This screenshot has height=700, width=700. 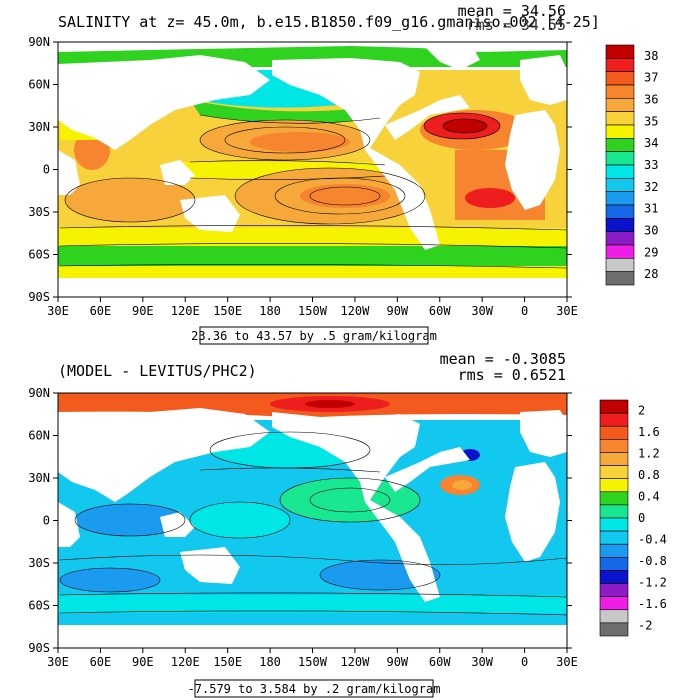 What do you see at coordinates (651, 56) in the screenshot?
I see `colorbar-label: 38` at bounding box center [651, 56].